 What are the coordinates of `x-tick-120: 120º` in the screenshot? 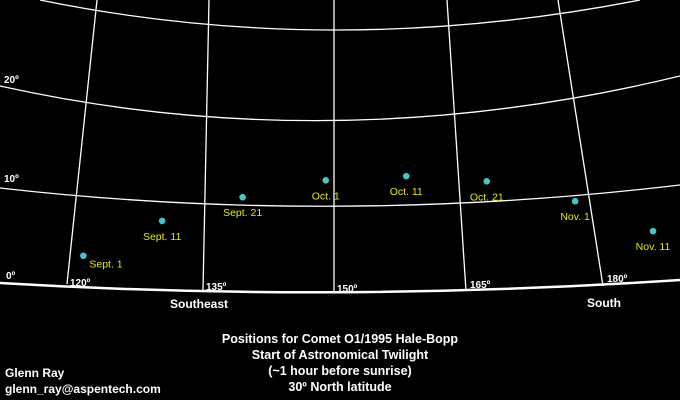 It's located at (80, 283).